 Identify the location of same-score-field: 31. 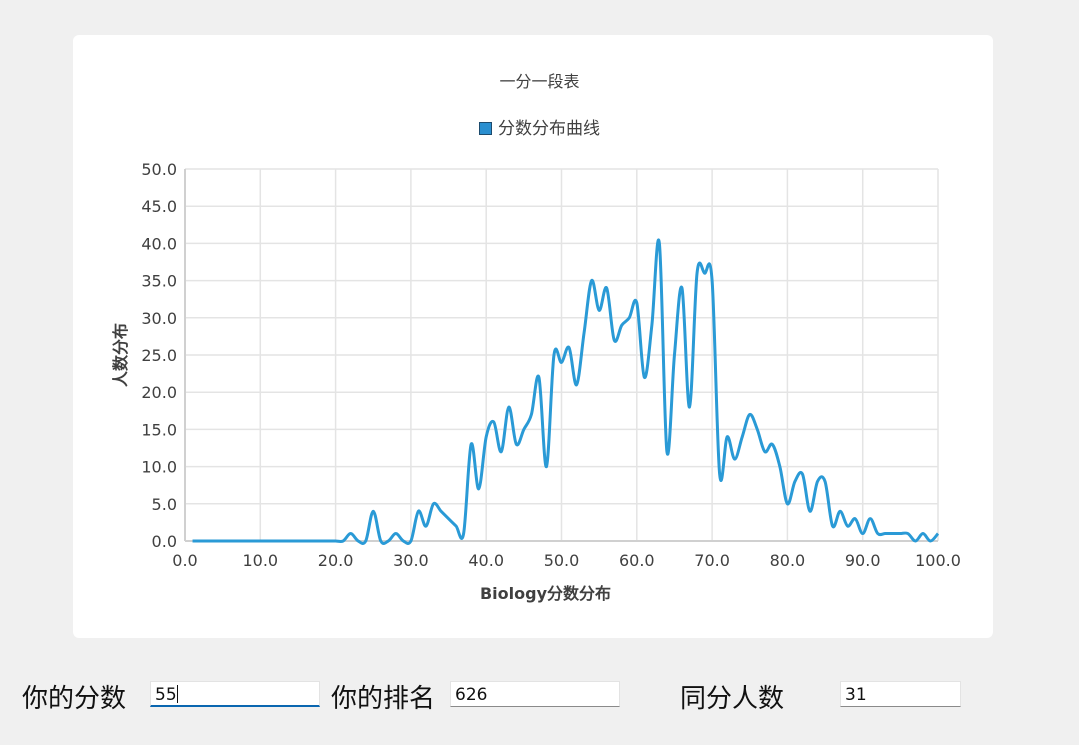
(900, 694).